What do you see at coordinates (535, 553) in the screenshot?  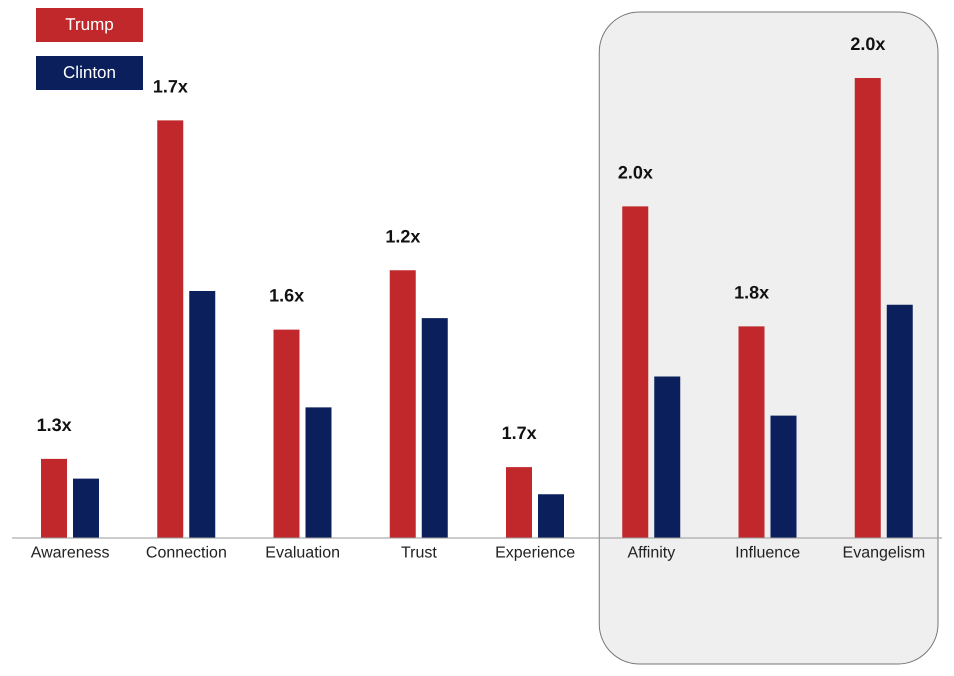 I see `x-tick-label: Experience` at bounding box center [535, 553].